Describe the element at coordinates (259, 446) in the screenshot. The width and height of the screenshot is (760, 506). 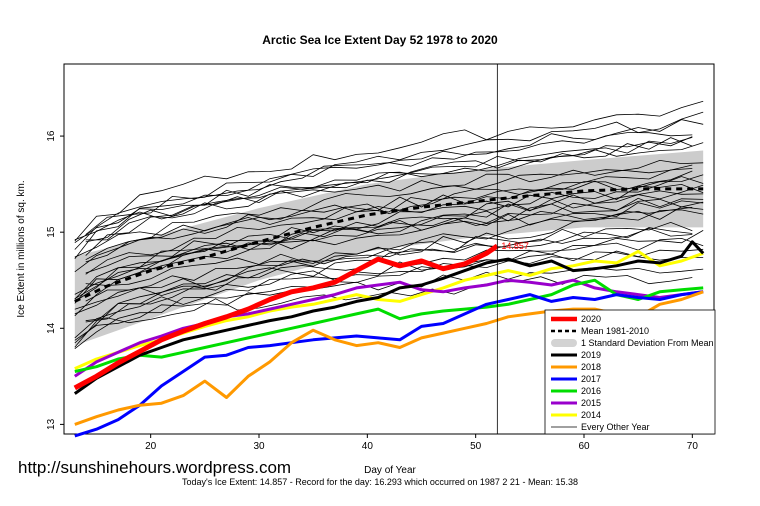
I see `x-tick-label: 30` at that location.